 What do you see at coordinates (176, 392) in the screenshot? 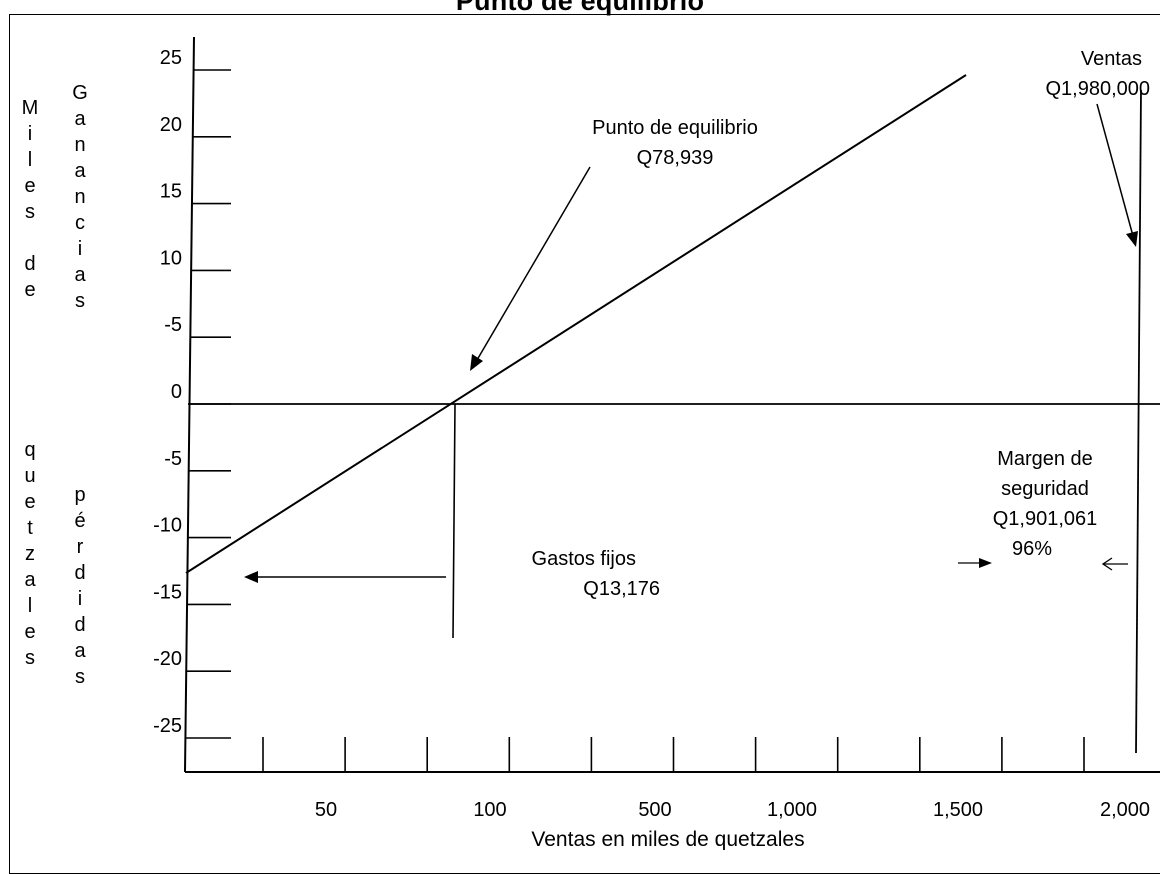
I see `y-tick-label: 0` at bounding box center [176, 392].